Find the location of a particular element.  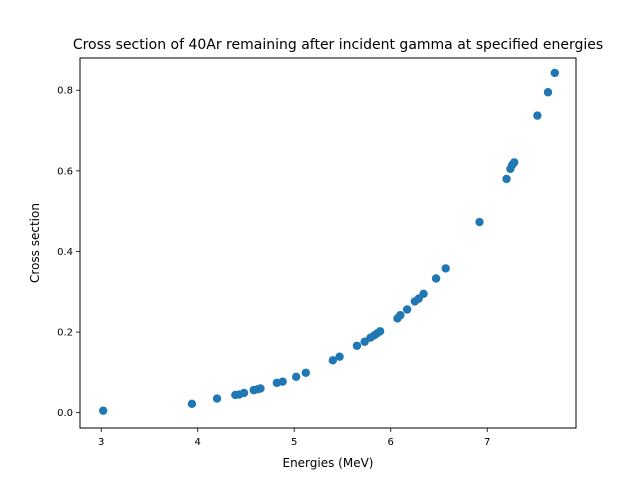

y-axis-label: Cross section is located at coordinates (35, 243).